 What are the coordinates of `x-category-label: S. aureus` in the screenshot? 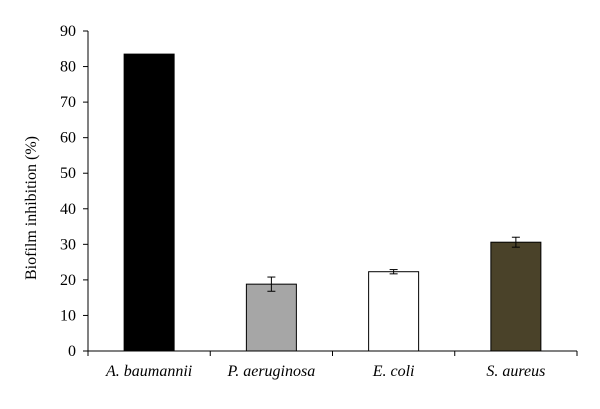 It's located at (515, 371).